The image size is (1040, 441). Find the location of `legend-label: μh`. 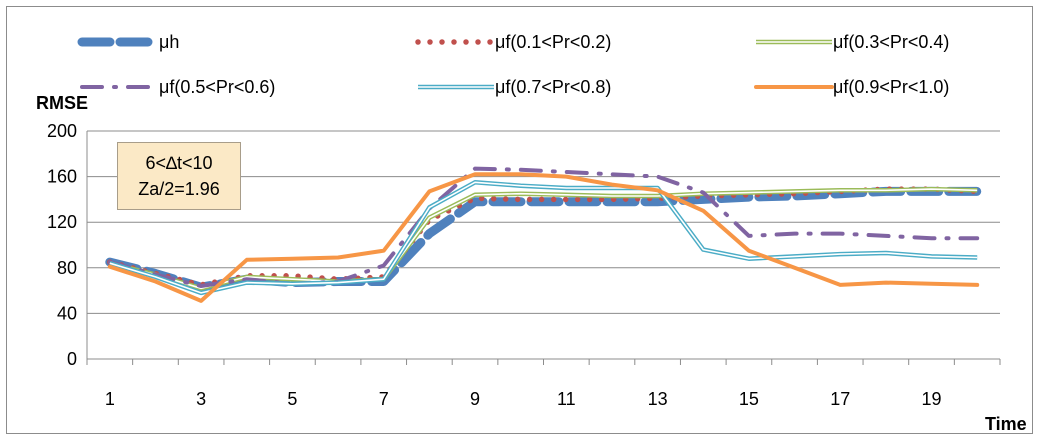

legend-label: μh is located at coordinates (169, 42).